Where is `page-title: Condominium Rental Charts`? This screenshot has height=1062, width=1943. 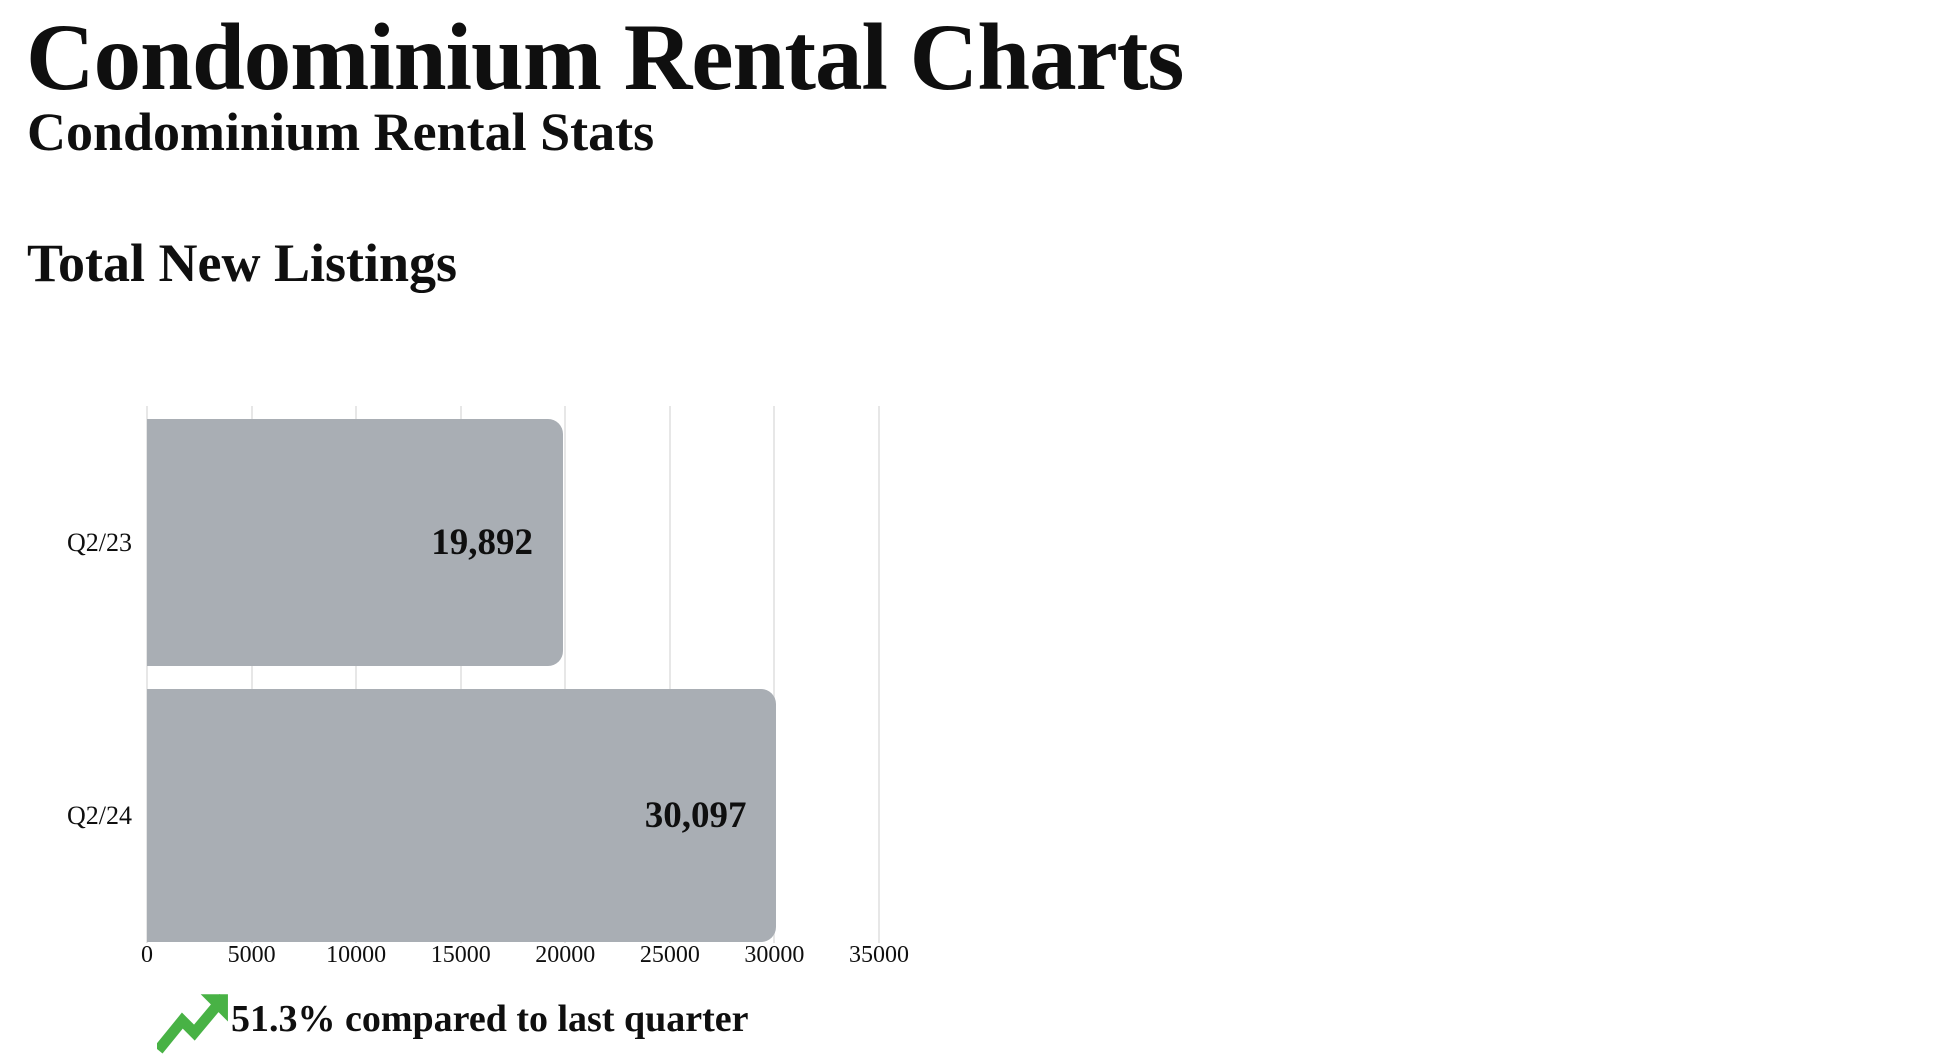
page-title: Condominium Rental Charts is located at coordinates (605, 57).